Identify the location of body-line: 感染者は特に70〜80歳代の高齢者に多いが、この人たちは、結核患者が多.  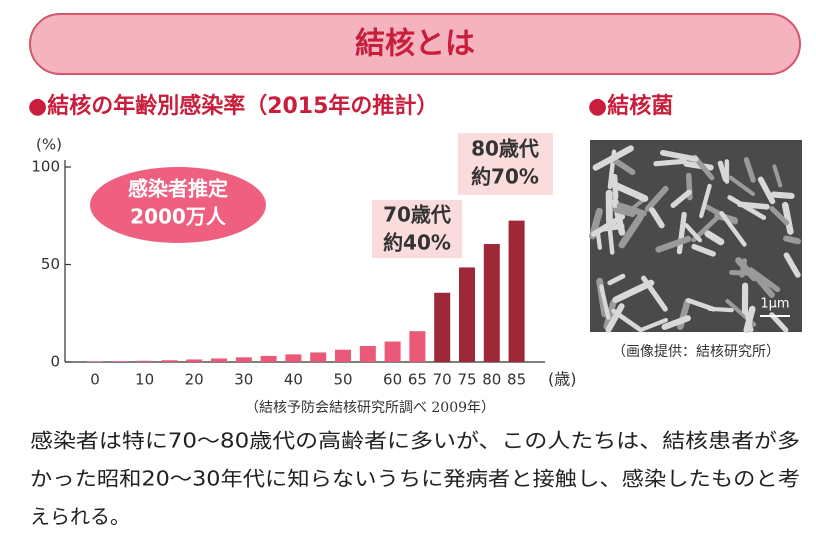
(415, 441).